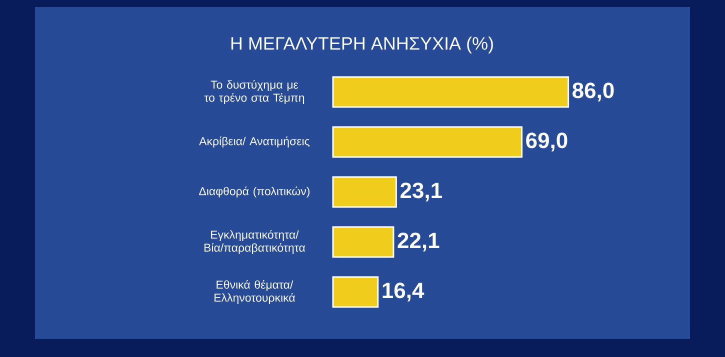 The image size is (725, 357). I want to click on y-tick-label: Εγκληματικότητα/ Βία/παραβατικότητα, so click(255, 242).